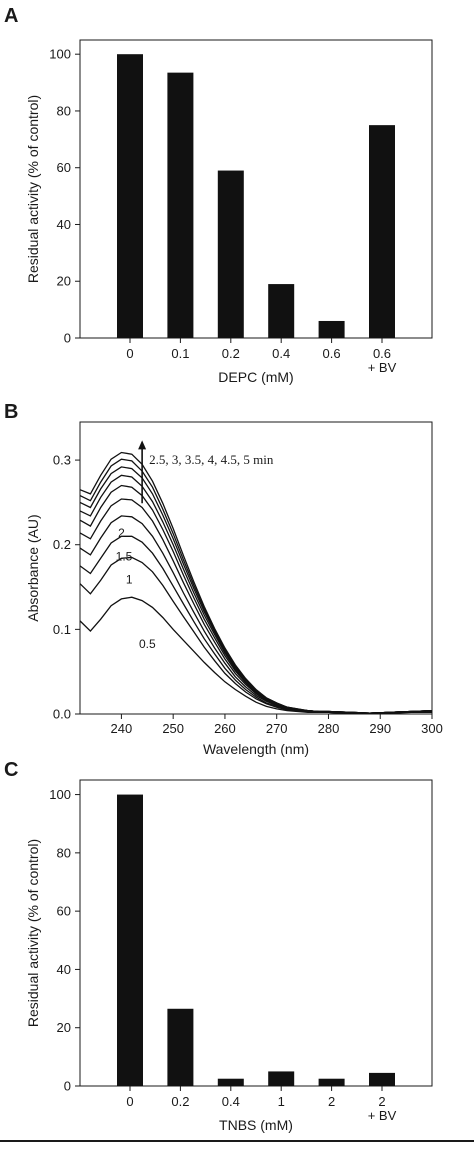 The width and height of the screenshot is (474, 1151). I want to click on curve-label: 2, so click(121, 533).